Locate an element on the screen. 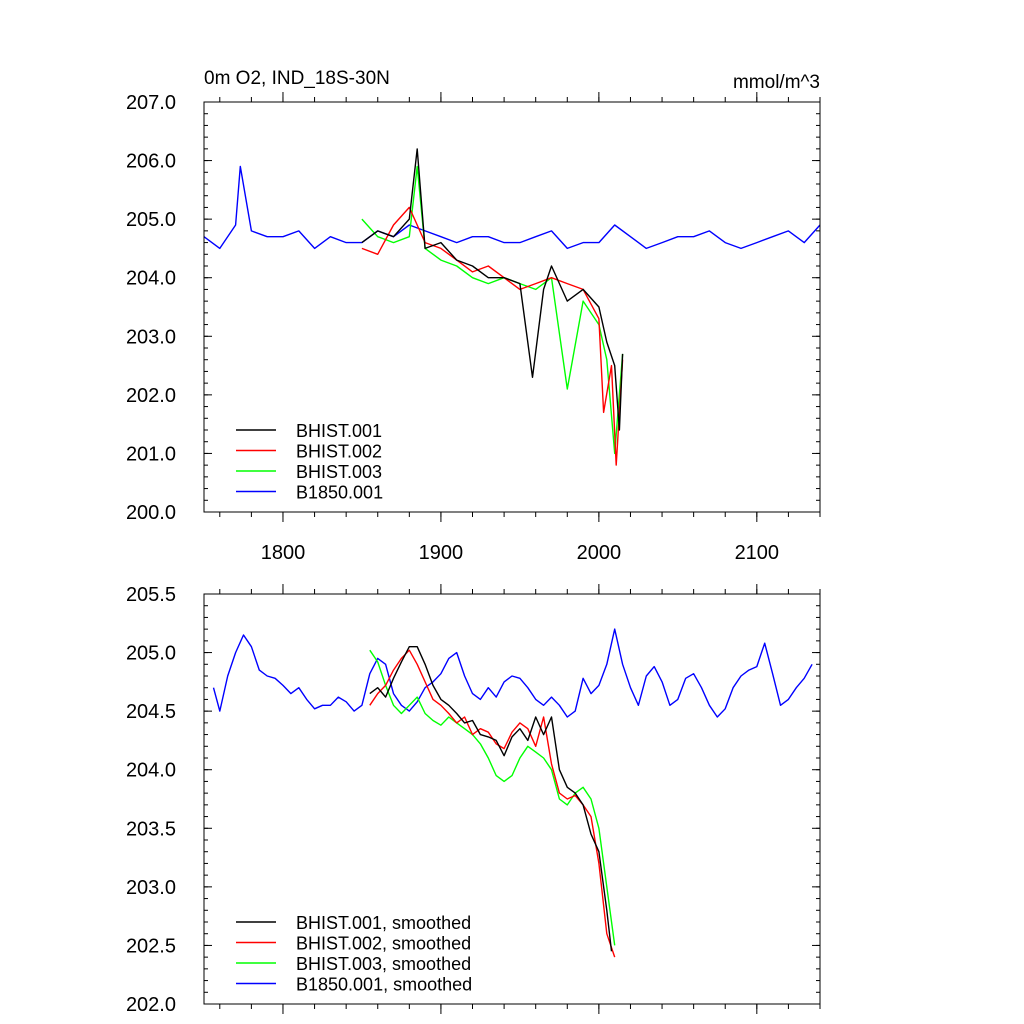 The image size is (1024, 1024). chart-title: 0m O2, IND_18S-30N is located at coordinates (297, 78).